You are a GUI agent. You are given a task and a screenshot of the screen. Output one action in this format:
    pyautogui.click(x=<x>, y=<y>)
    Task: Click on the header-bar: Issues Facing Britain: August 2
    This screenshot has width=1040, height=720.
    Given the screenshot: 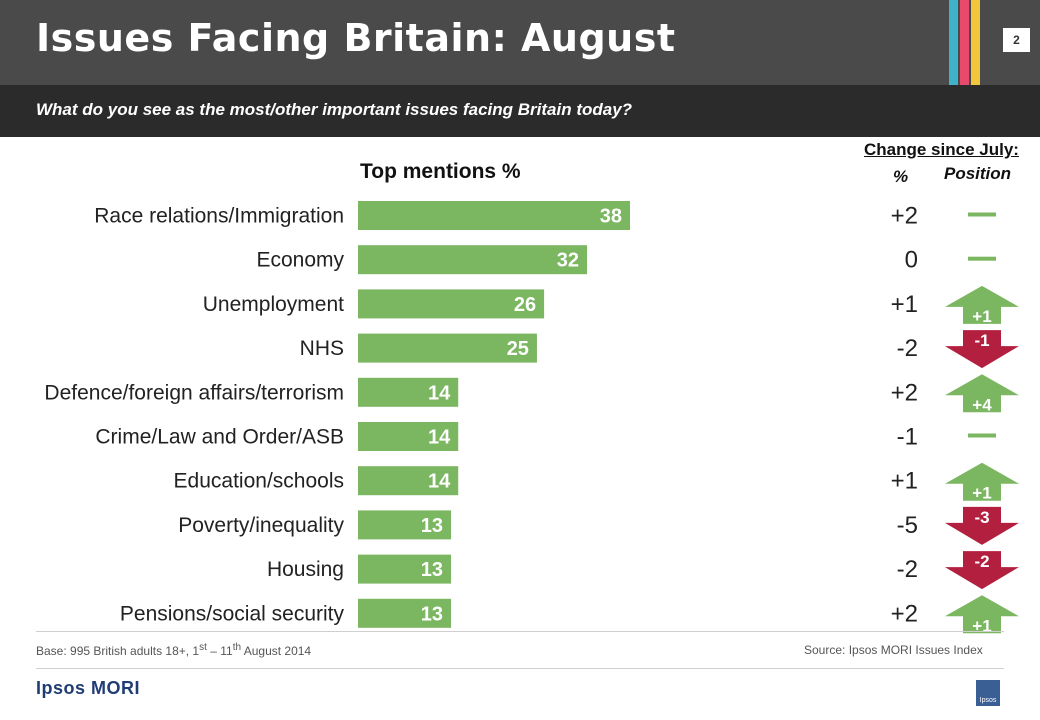 What is the action you would take?
    pyautogui.click(x=520, y=42)
    